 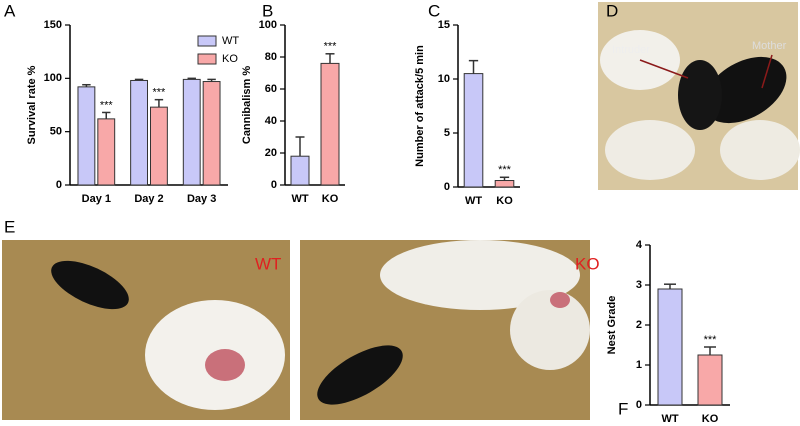 I want to click on x-tick-label: Day 2, so click(x=148, y=199).